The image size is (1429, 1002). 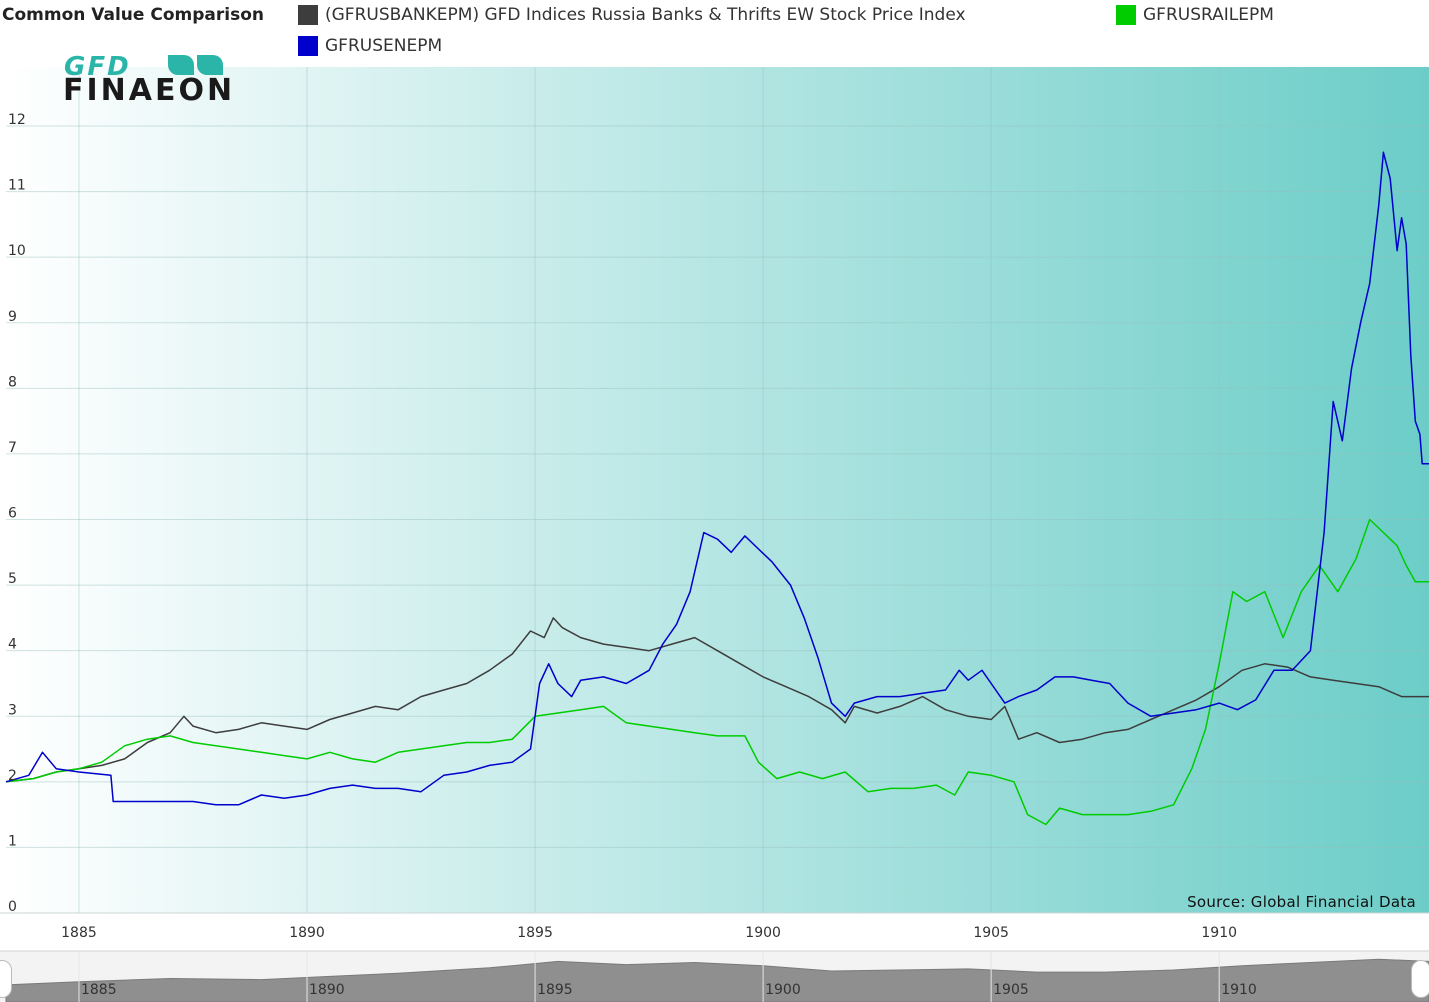 What do you see at coordinates (97, 67) in the screenshot?
I see `logo-gfd-text: GFD` at bounding box center [97, 67].